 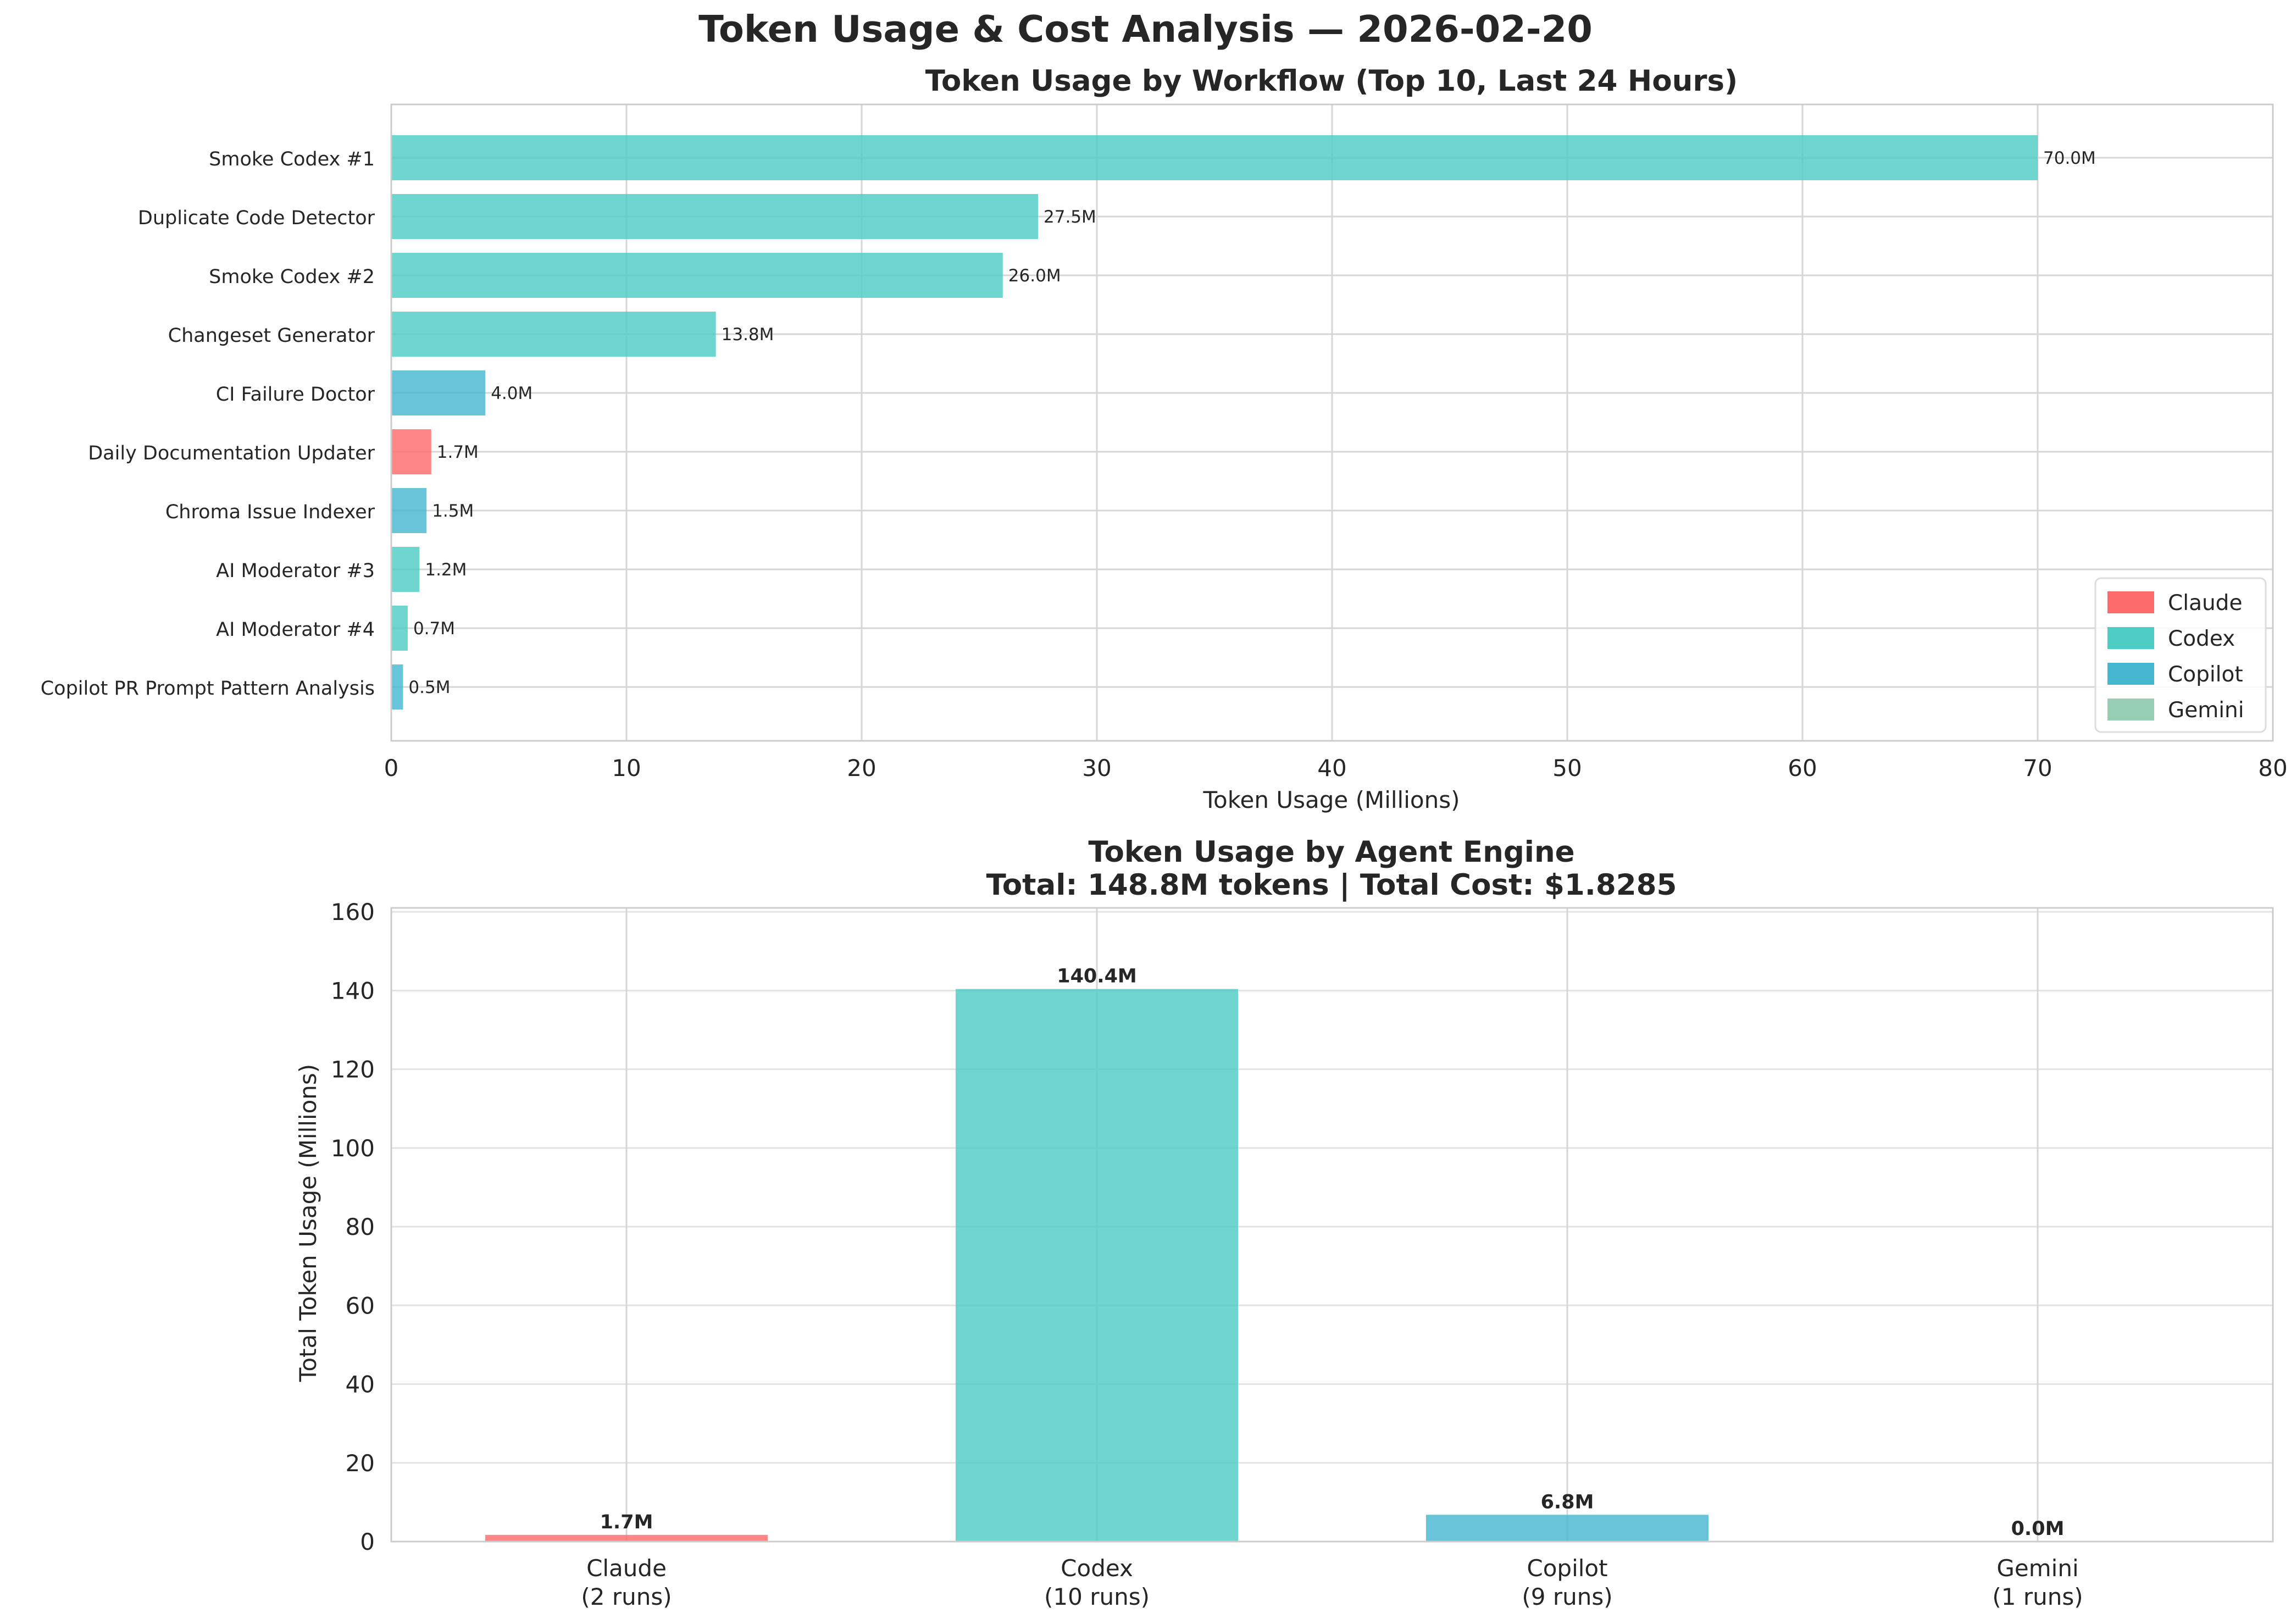 I want to click on x-tick-note: (9 runs), so click(x=1567, y=1596).